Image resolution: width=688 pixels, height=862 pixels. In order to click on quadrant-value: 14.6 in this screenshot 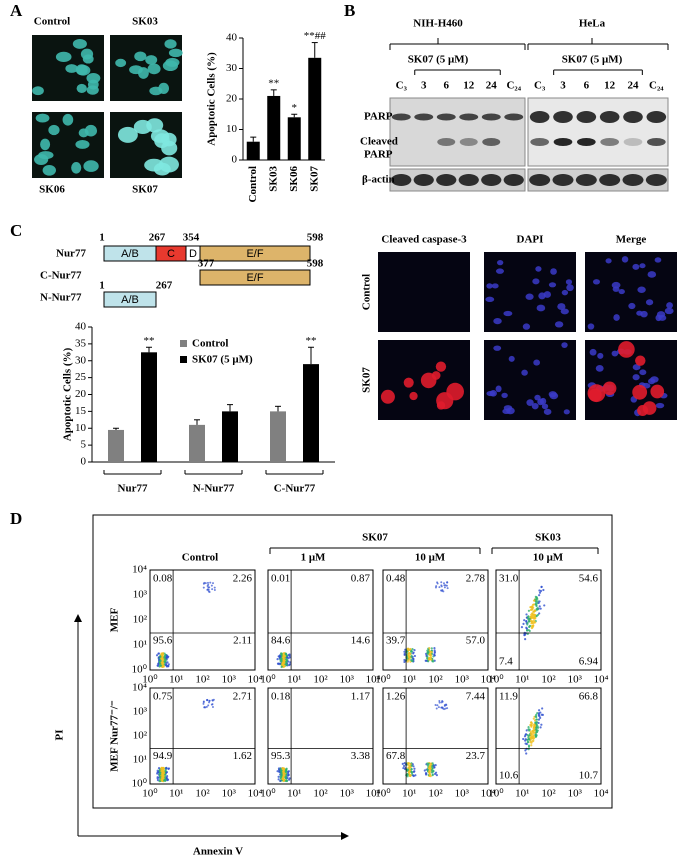, I will do `click(361, 641)`.